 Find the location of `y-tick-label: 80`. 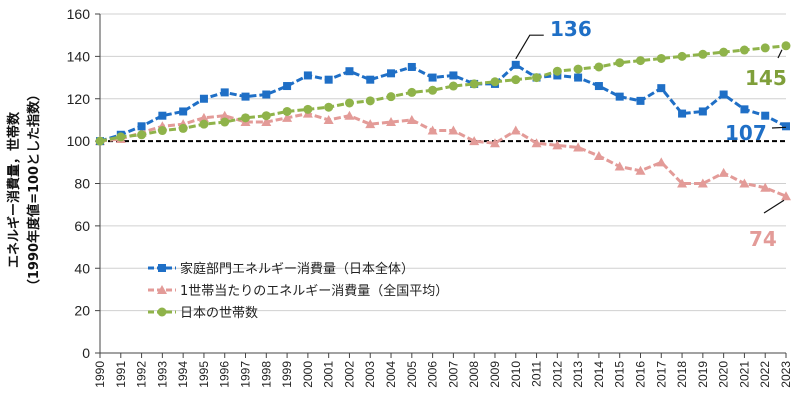

y-tick-label: 80 is located at coordinates (82, 184).